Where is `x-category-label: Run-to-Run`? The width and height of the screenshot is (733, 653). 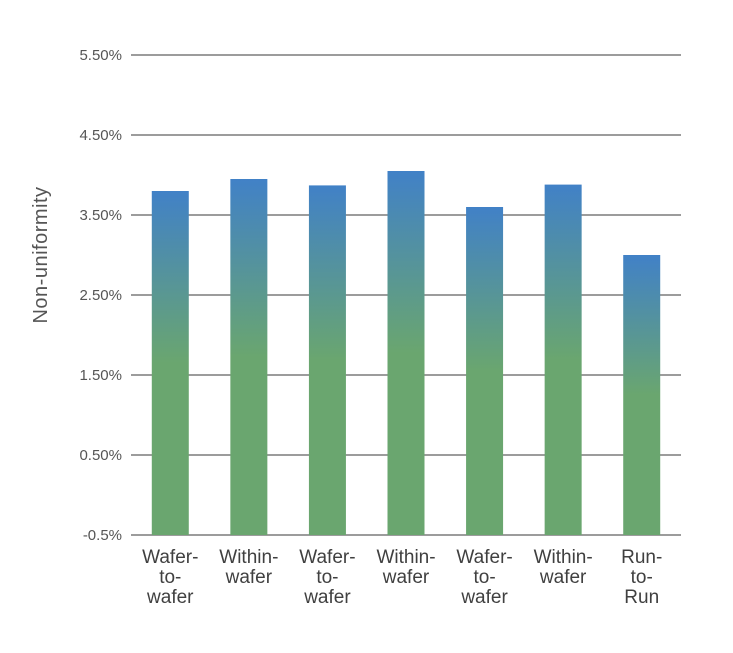
x-category-label: Run-to-Run is located at coordinates (641, 577).